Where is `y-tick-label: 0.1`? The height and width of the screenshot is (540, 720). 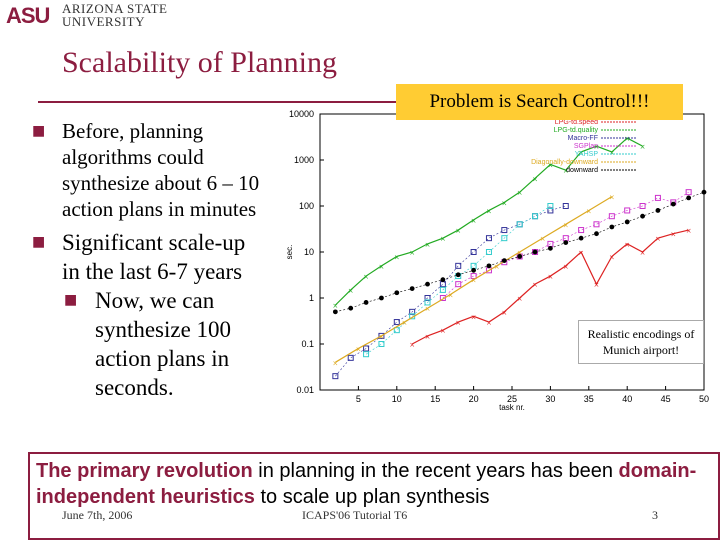
y-tick-label: 0.1 is located at coordinates (307, 344).